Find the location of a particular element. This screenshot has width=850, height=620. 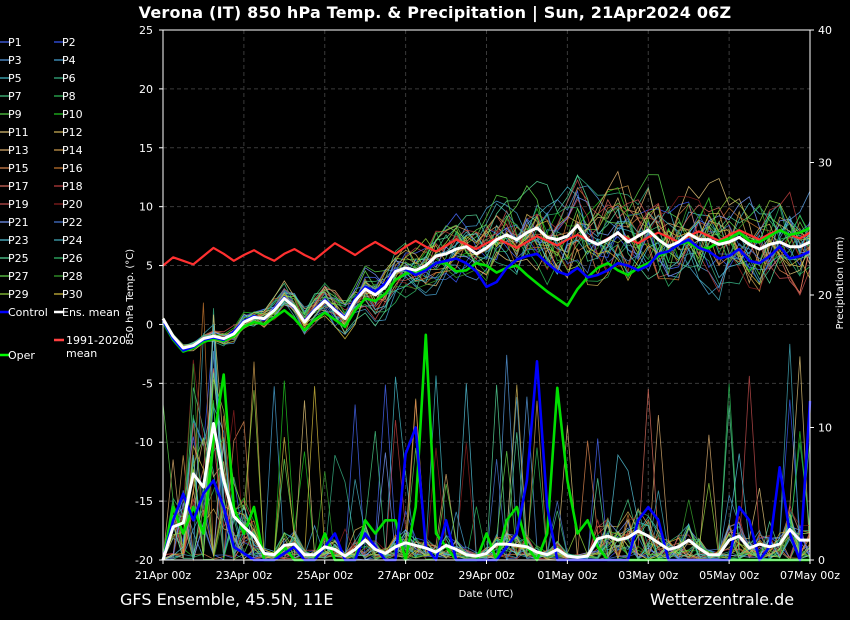

legend-label: P28 is located at coordinates (72, 276).